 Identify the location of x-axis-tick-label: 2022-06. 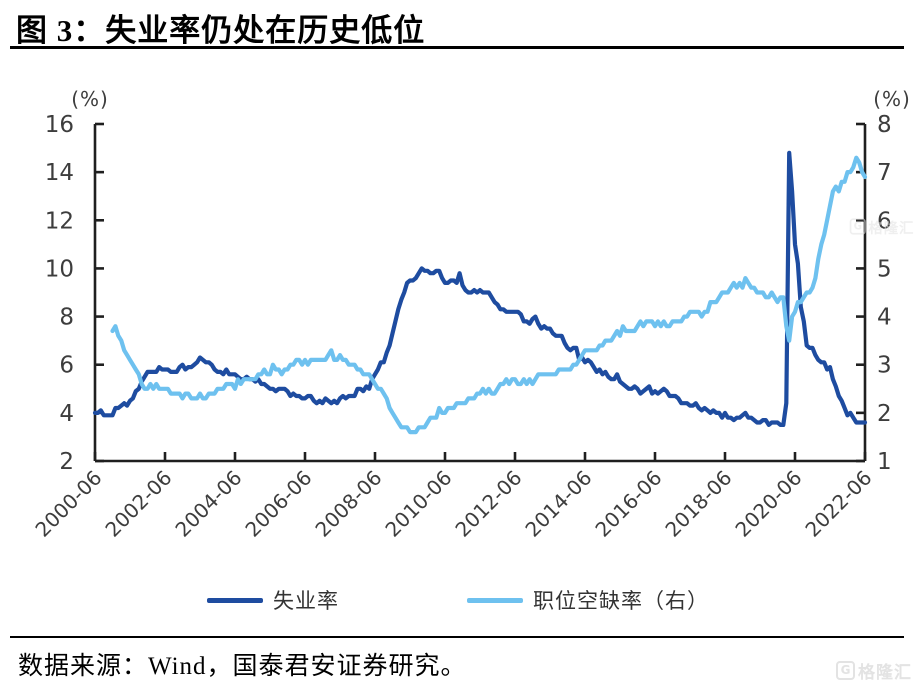
(838, 504).